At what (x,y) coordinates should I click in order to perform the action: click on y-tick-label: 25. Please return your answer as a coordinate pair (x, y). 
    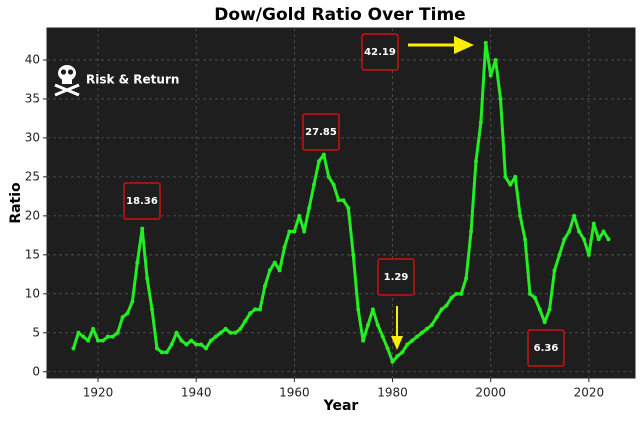
    Looking at the image, I should click on (32, 176).